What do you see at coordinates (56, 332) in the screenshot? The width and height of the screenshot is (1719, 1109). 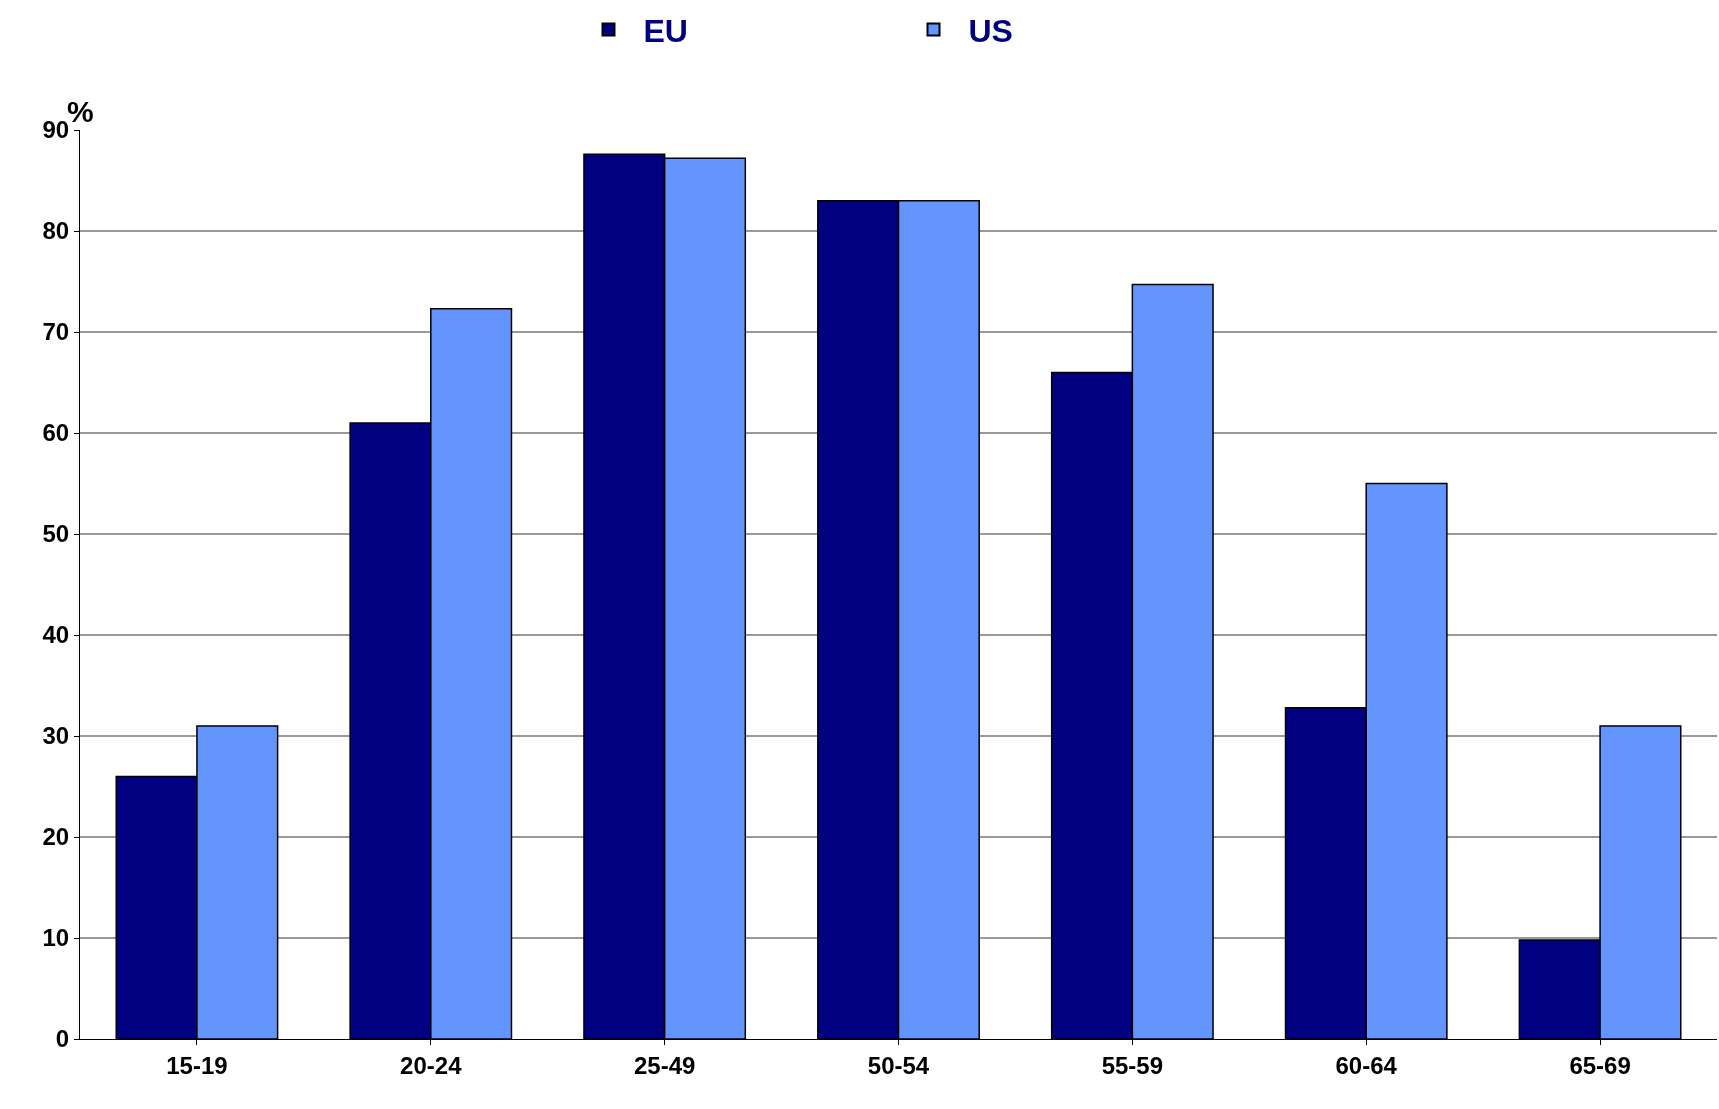 I see `y-tick-label: 70` at bounding box center [56, 332].